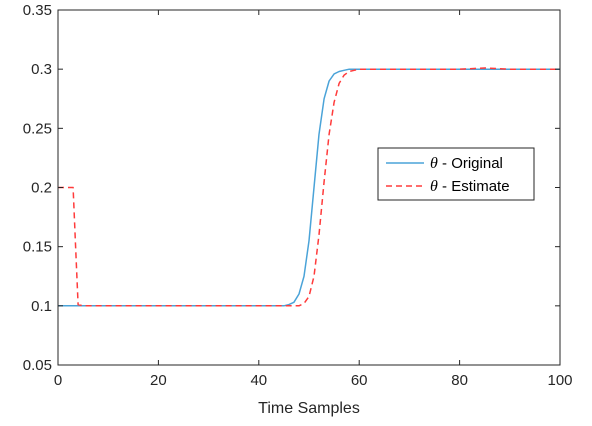 The width and height of the screenshot is (592, 426). What do you see at coordinates (58, 380) in the screenshot?
I see `x-tick-label: 0` at bounding box center [58, 380].